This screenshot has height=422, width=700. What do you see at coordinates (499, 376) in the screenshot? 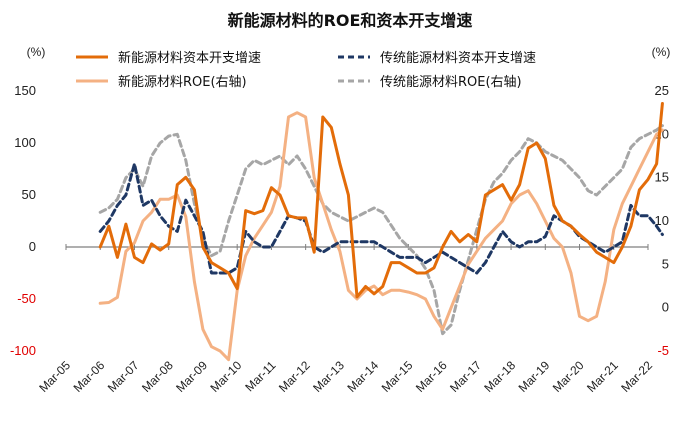
I see `x-tick-label: Mar-18` at bounding box center [499, 376].